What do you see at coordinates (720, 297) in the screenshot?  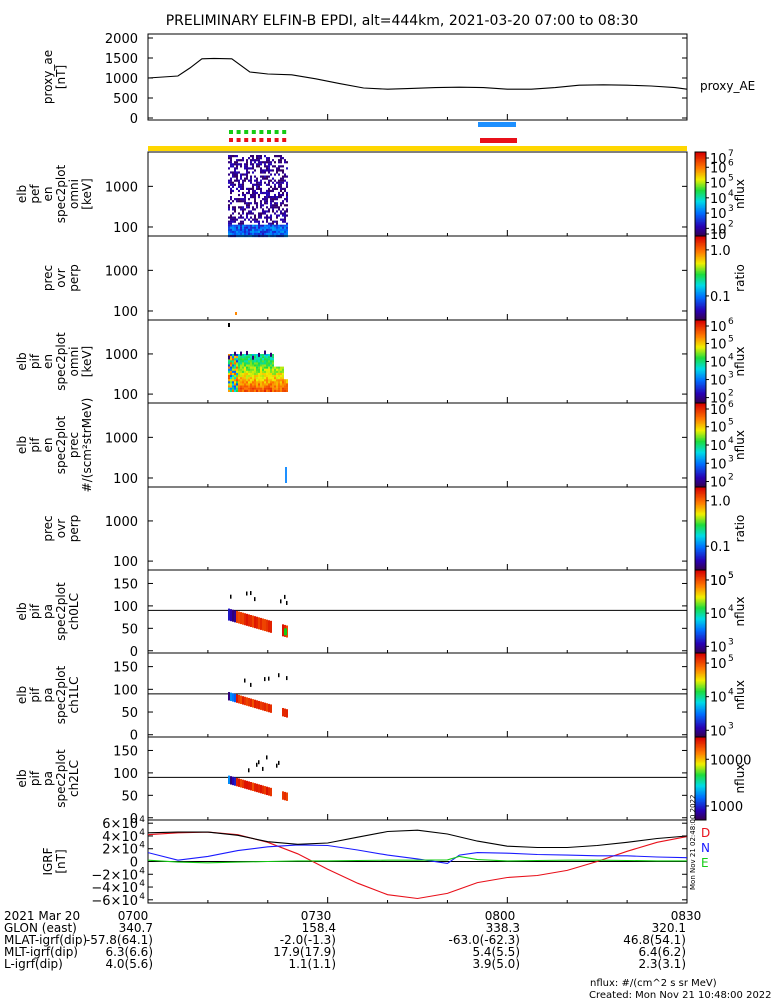 I see `colorbar-tick-label: 0.1` at bounding box center [720, 297].